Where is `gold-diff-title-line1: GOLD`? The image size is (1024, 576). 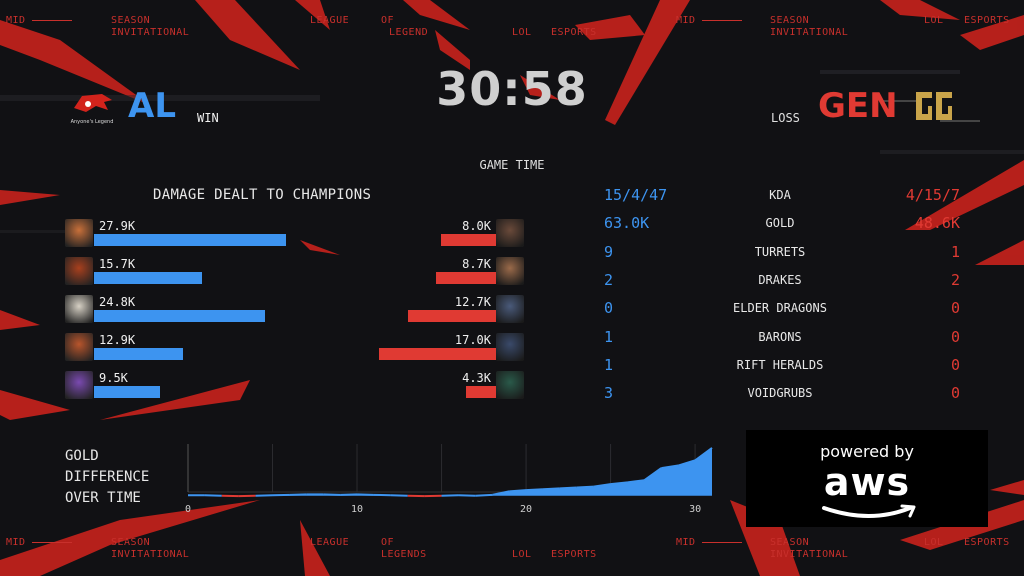 gold-diff-title-line1: GOLD is located at coordinates (82, 456).